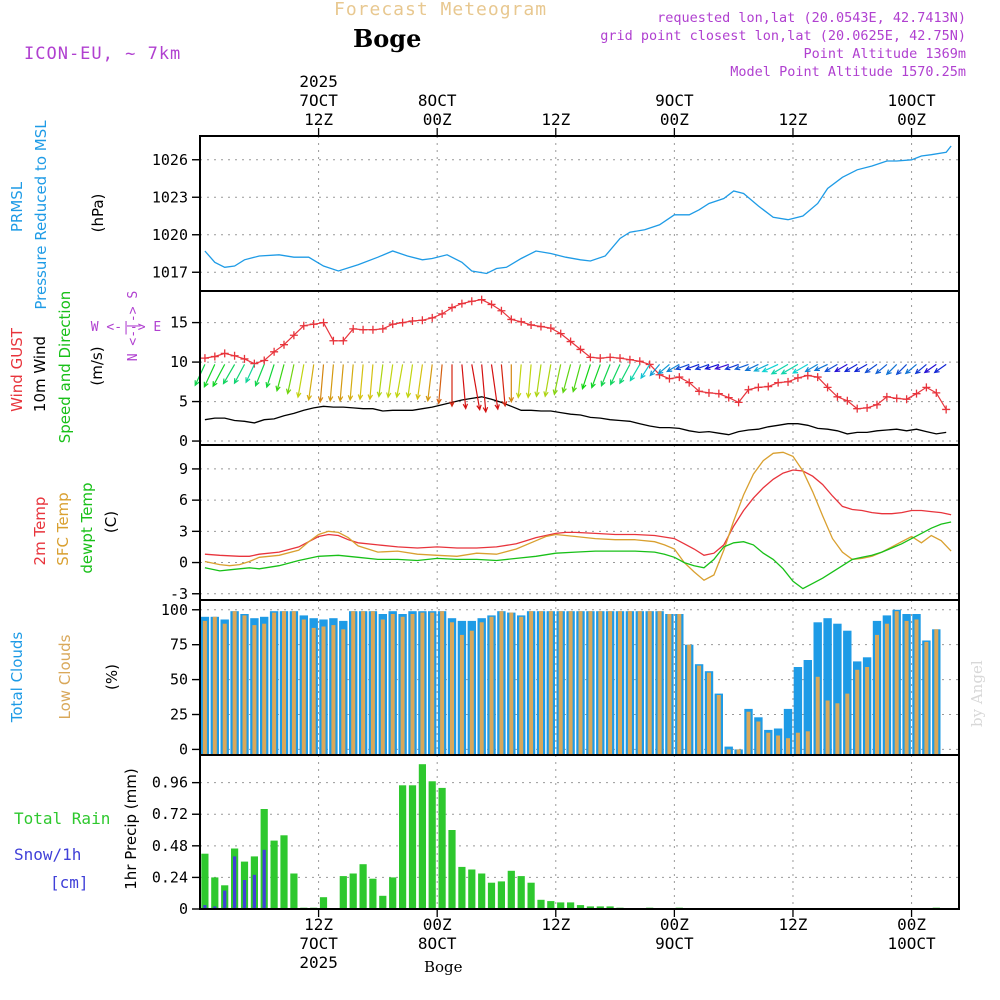 Image resolution: width=1000 pixels, height=1000 pixels. What do you see at coordinates (387, 38) in the screenshot?
I see `station-name: Boge` at bounding box center [387, 38].